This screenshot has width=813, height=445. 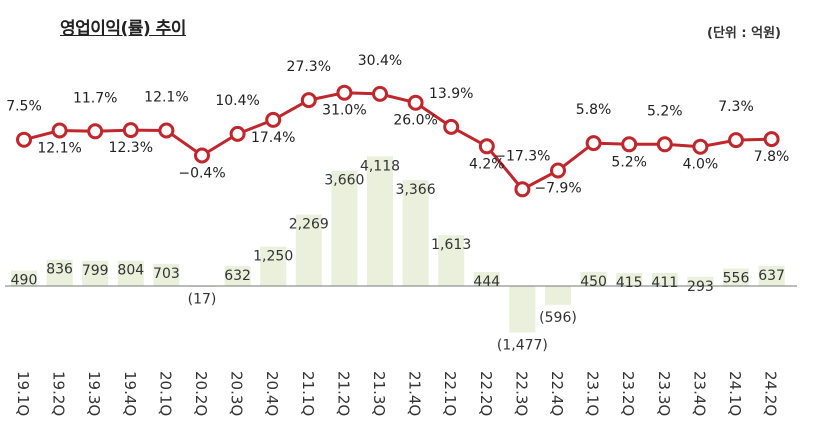 I want to click on margin-label-20.3Q: 10.4%, so click(x=237, y=101).